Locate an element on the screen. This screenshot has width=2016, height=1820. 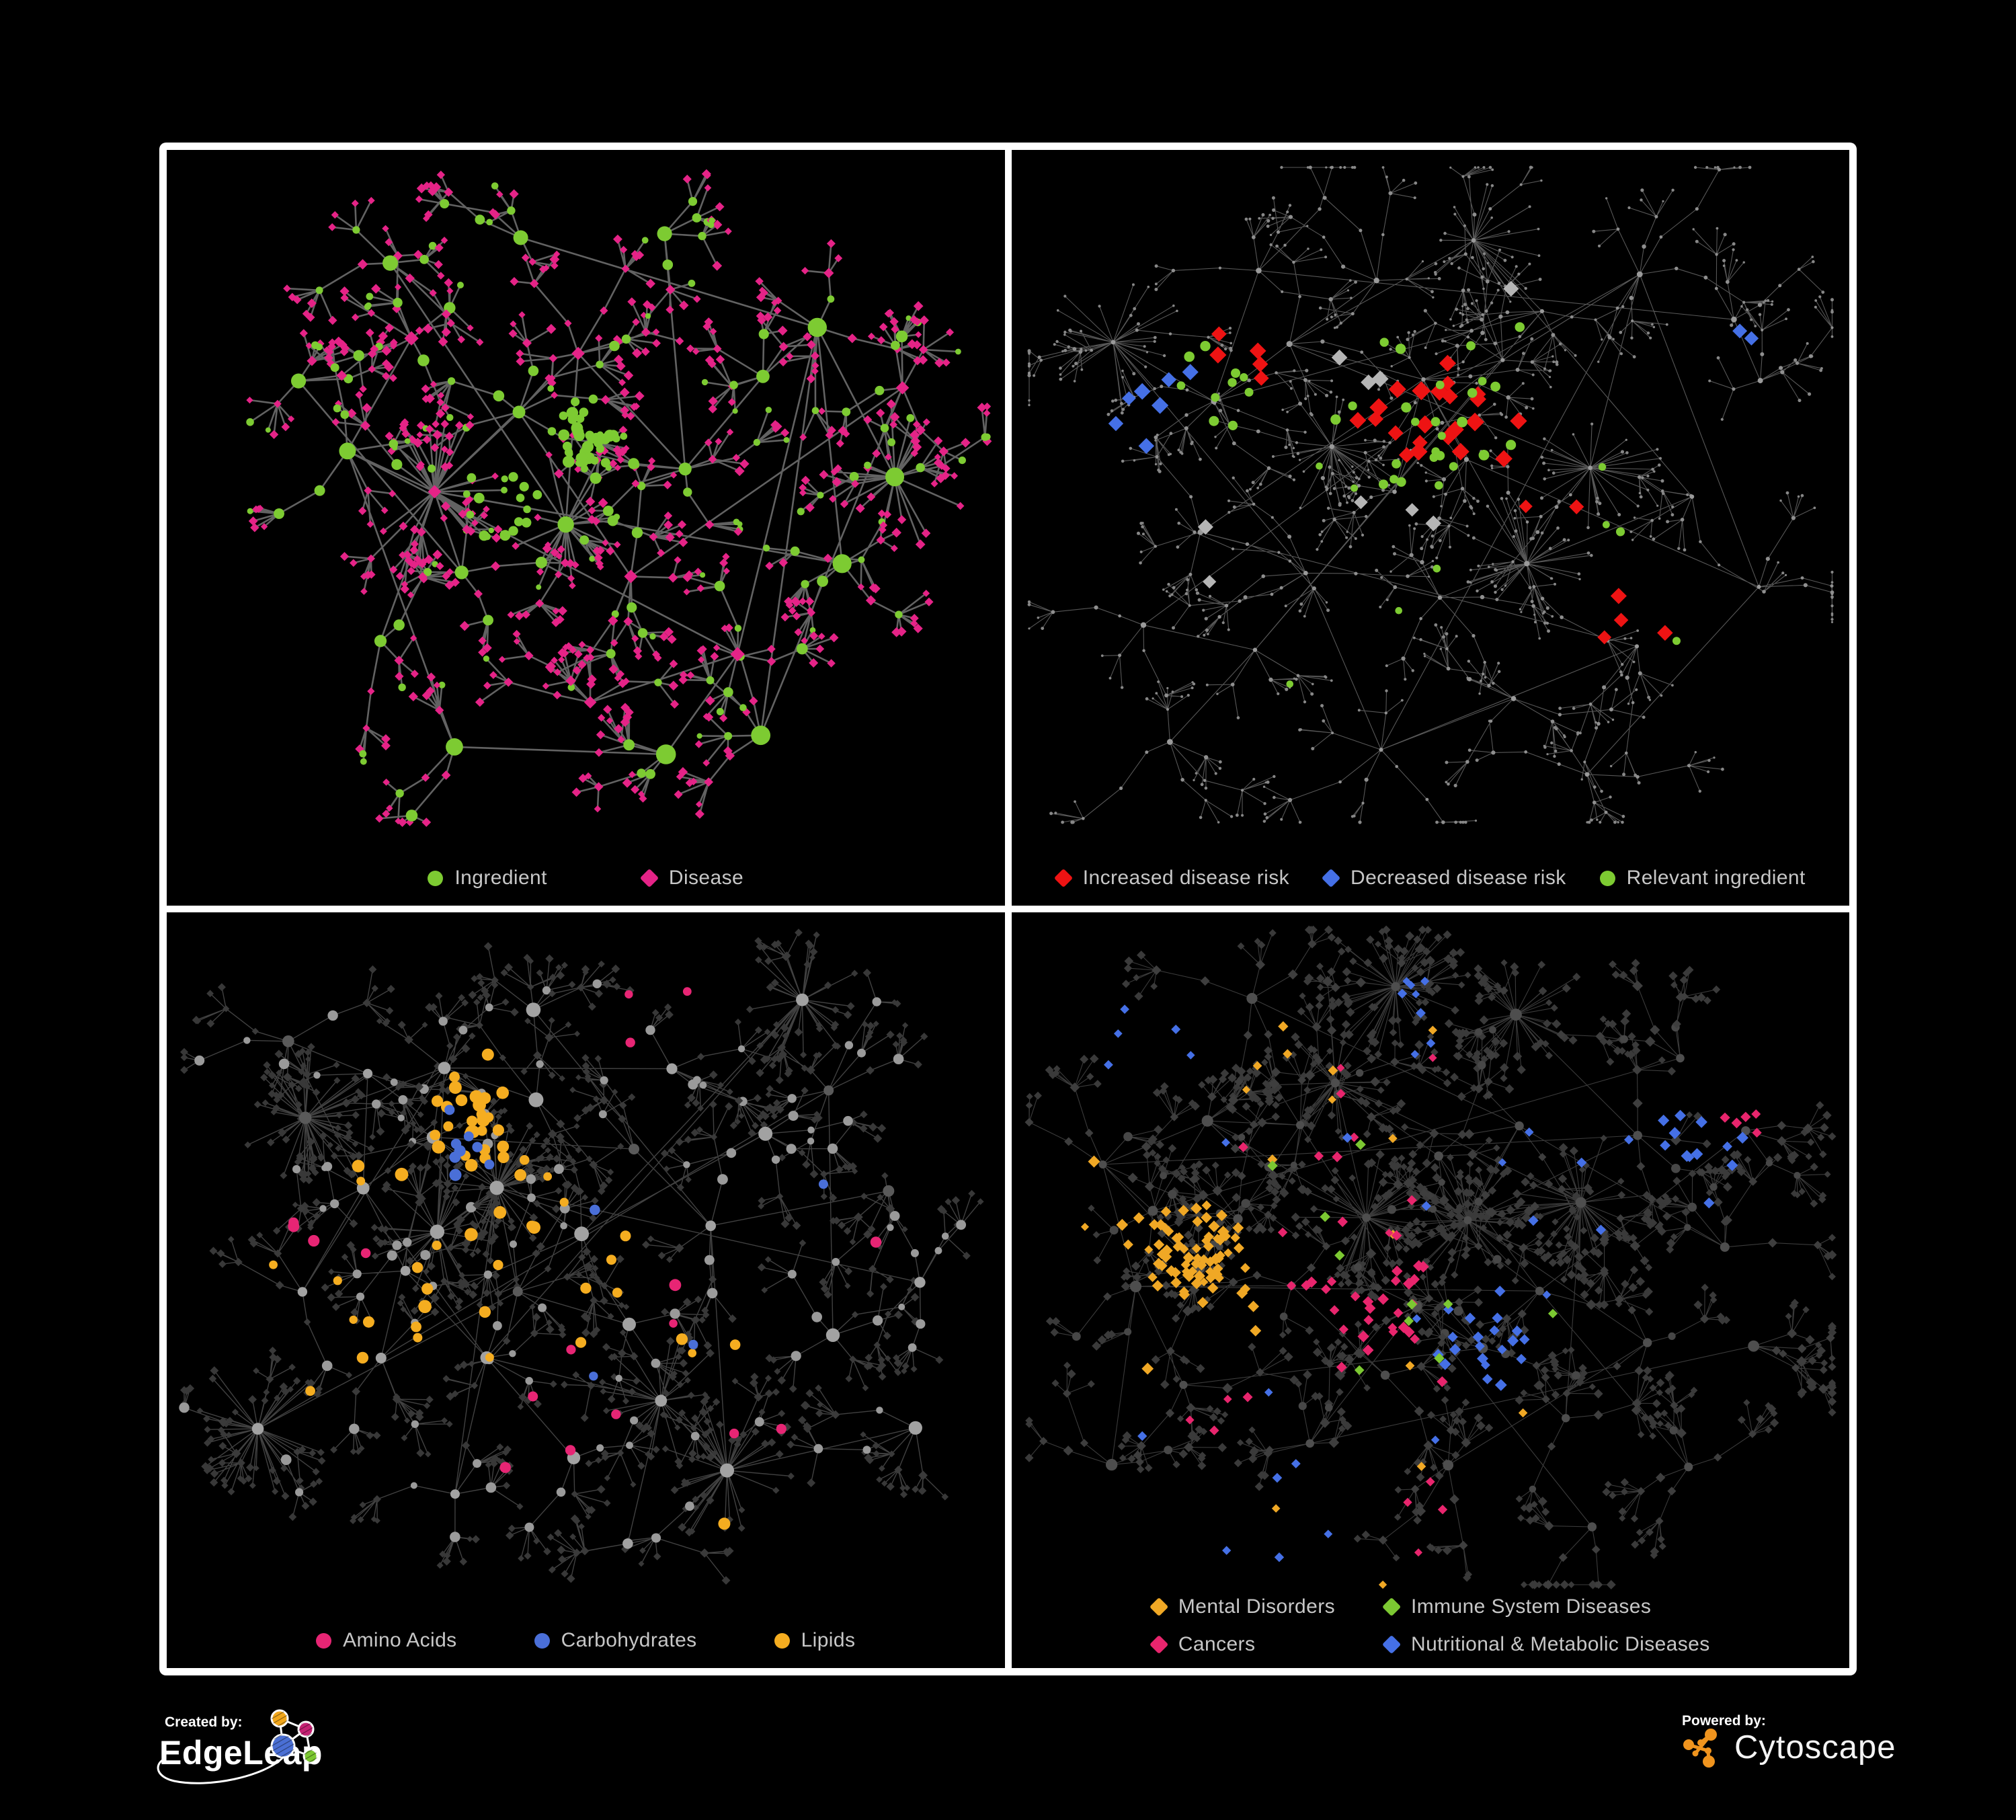
edgeleap-node-green is located at coordinates (311, 1756).